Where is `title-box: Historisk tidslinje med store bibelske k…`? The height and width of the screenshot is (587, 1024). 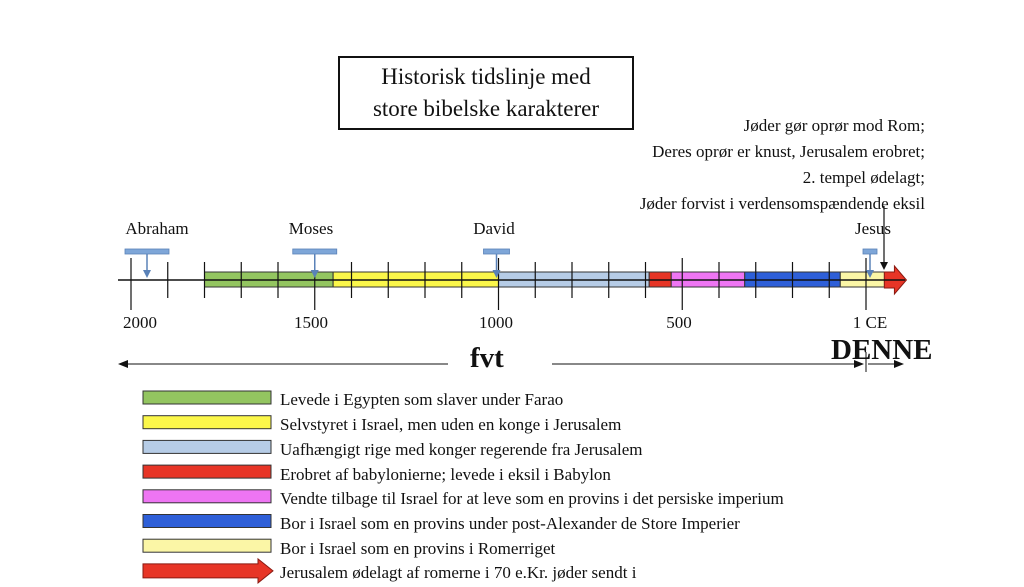 title-box: Historisk tidslinje med store bibelske k… is located at coordinates (486, 93).